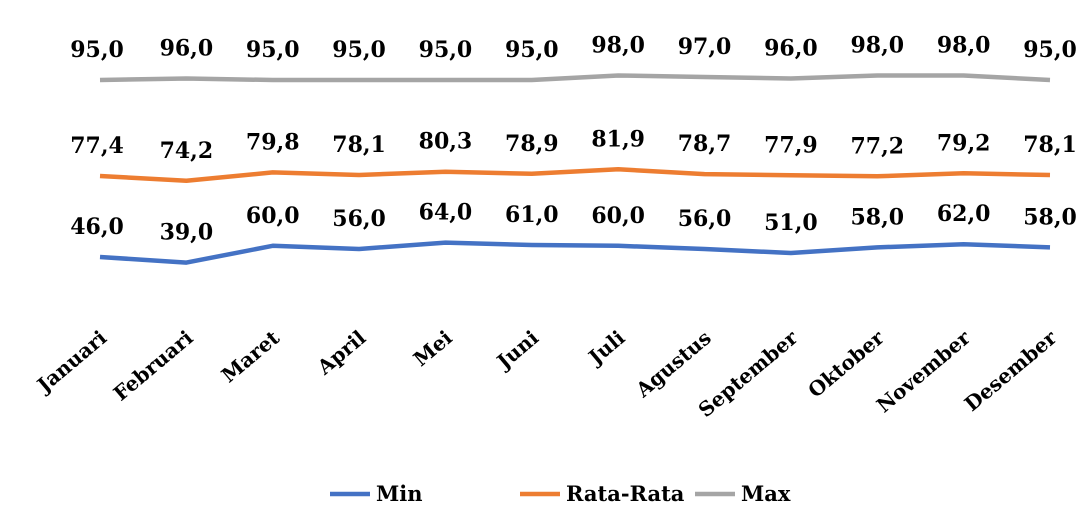 The height and width of the screenshot is (513, 1085). Describe the element at coordinates (433, 348) in the screenshot. I see `x-tick-label: Mei` at that location.